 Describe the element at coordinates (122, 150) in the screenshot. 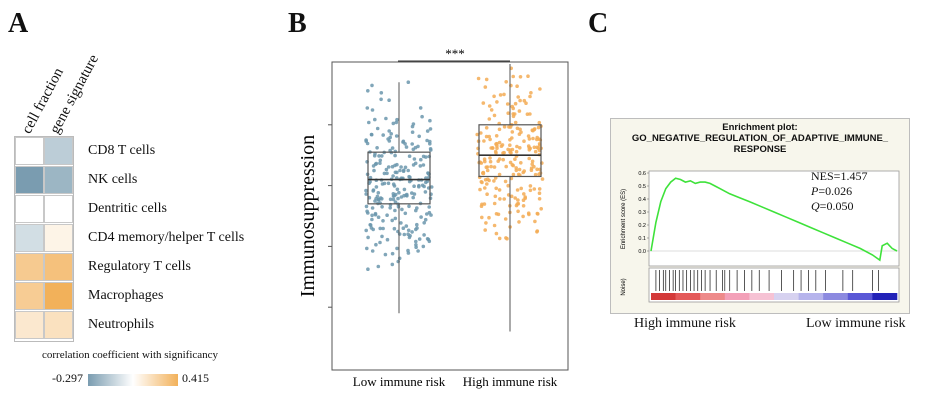

I see `heatmap-row-label: CD8 T cells` at that location.